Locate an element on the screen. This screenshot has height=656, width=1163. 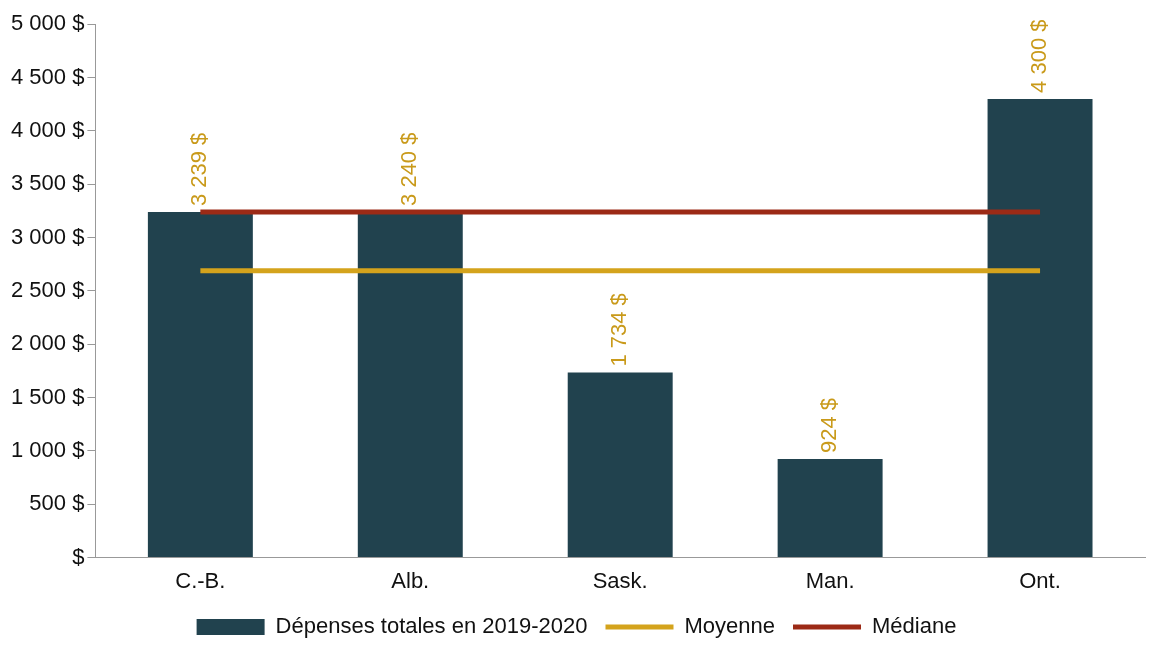
y-tick-label: 2 000 $ is located at coordinates (48, 343).